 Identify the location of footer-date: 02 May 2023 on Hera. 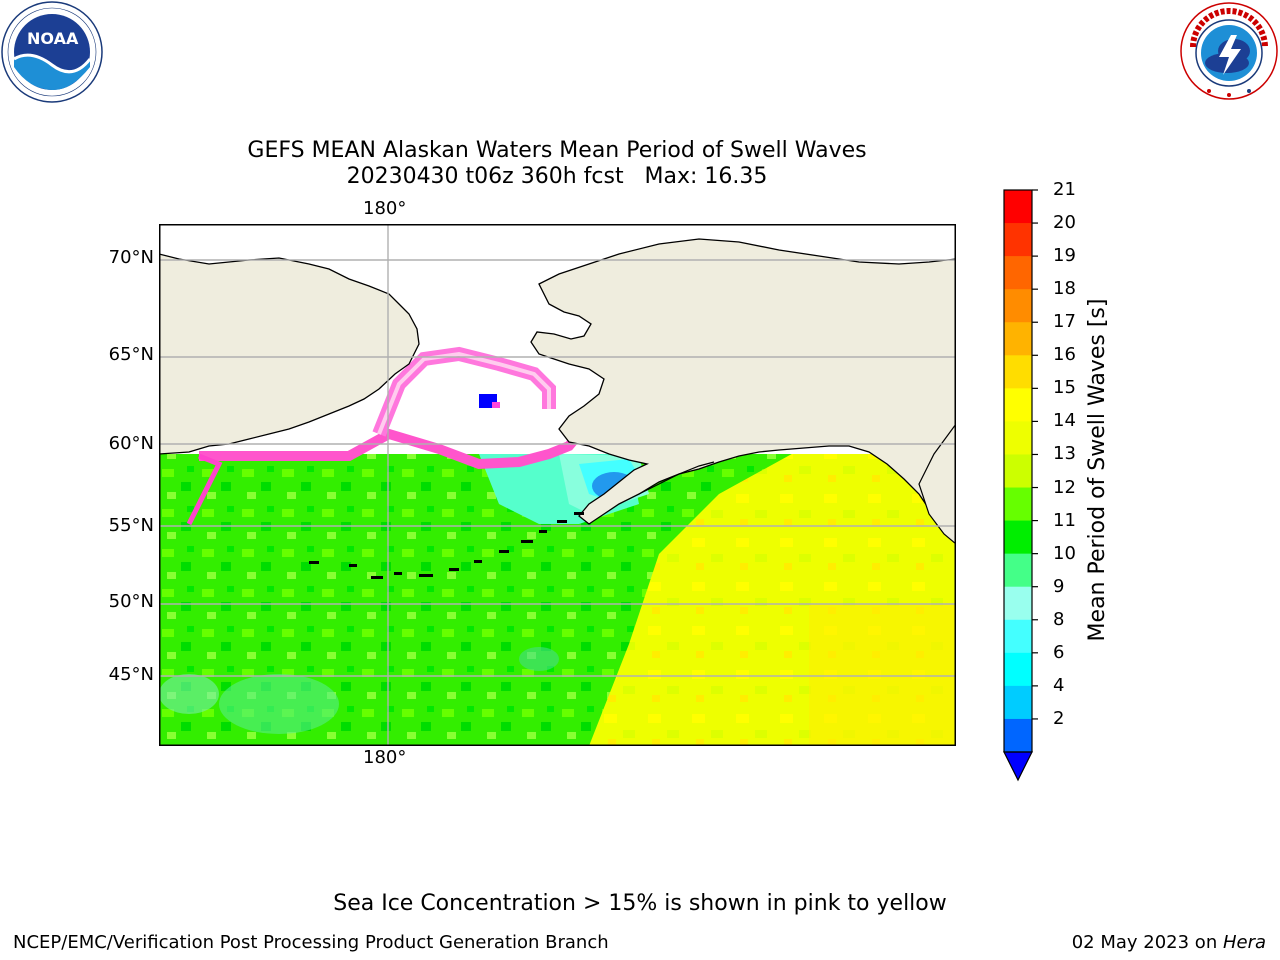
(1169, 943).